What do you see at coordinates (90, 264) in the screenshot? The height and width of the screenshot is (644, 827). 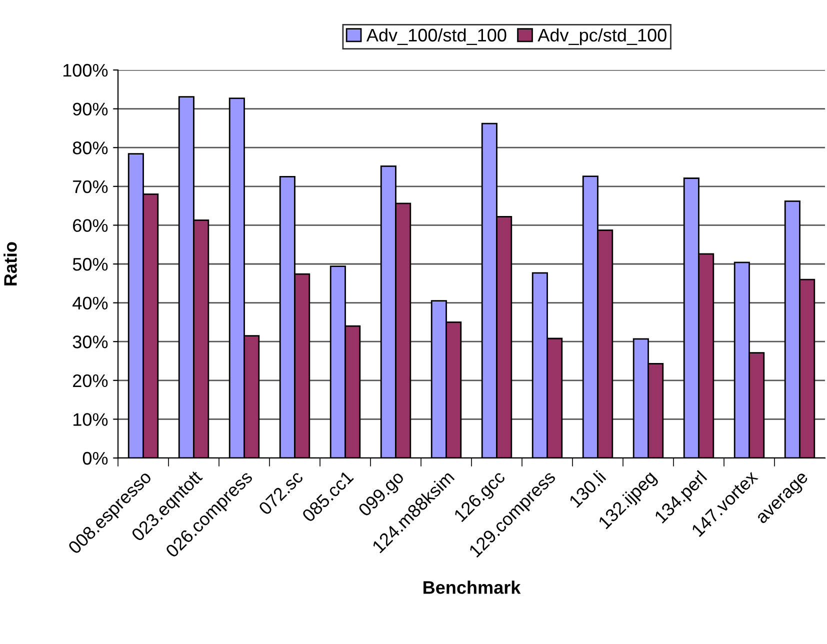 I see `y-tick-label: 50%` at bounding box center [90, 264].